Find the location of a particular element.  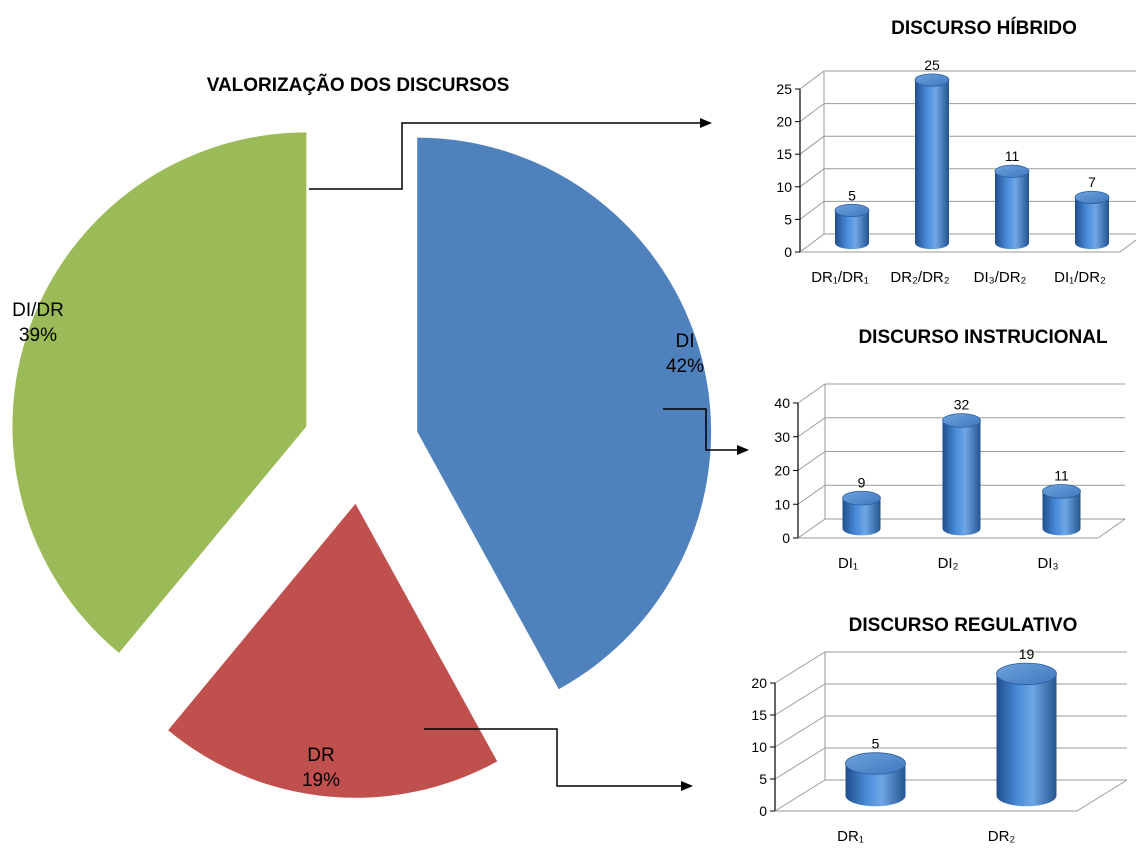

x-tick-label: DR₂/DR₂ is located at coordinates (919, 277).